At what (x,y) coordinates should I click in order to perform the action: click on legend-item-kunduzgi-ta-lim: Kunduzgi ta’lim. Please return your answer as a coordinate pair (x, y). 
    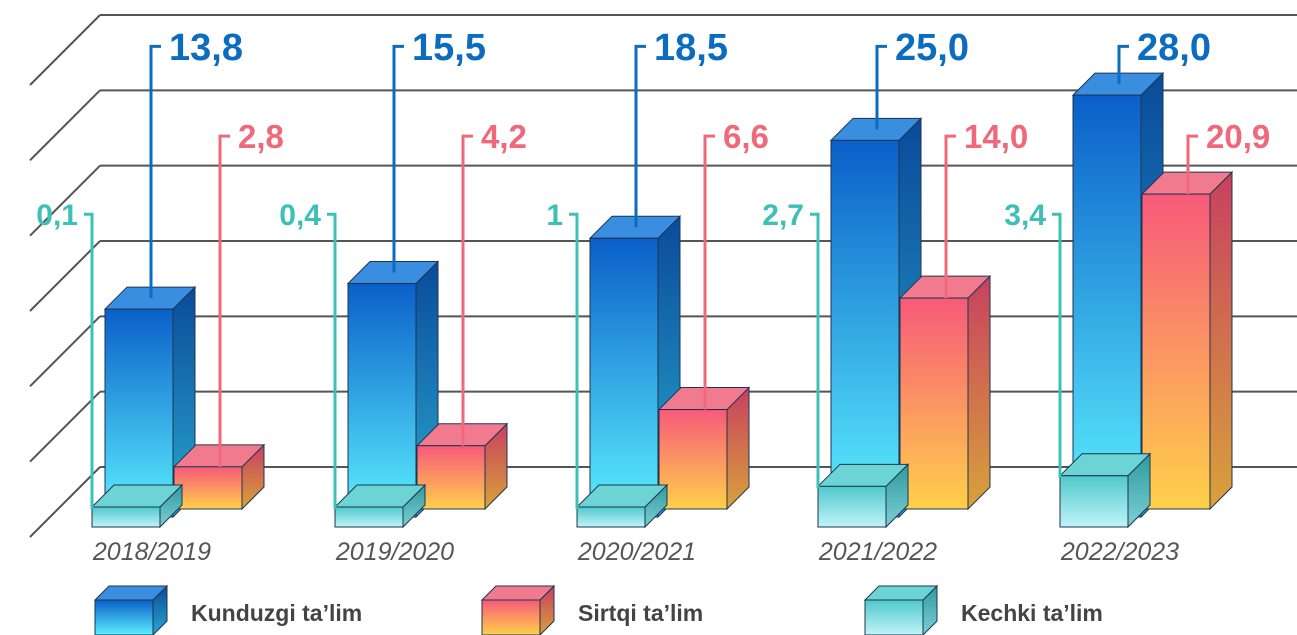
    Looking at the image, I should click on (227, 609).